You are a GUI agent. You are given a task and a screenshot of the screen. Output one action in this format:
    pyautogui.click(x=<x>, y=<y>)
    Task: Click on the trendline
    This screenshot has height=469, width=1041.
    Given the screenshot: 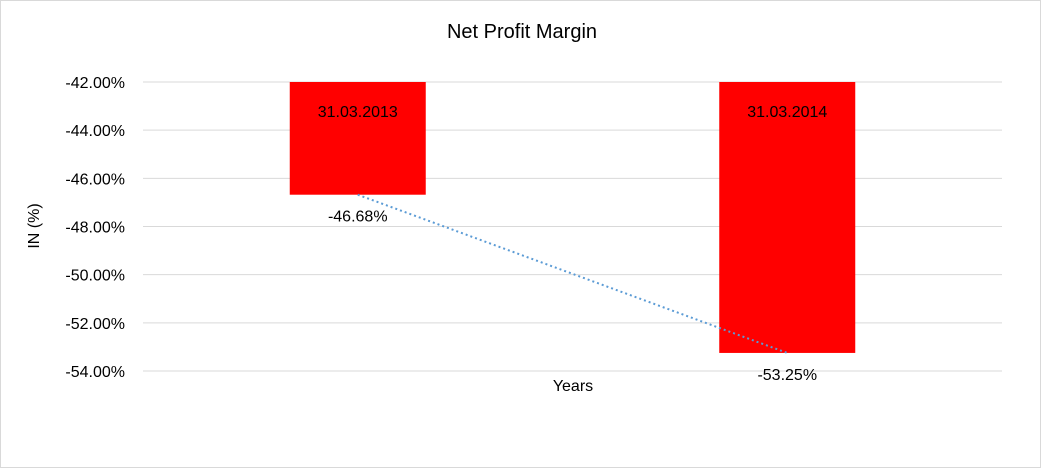 What is the action you would take?
    pyautogui.click(x=572, y=273)
    